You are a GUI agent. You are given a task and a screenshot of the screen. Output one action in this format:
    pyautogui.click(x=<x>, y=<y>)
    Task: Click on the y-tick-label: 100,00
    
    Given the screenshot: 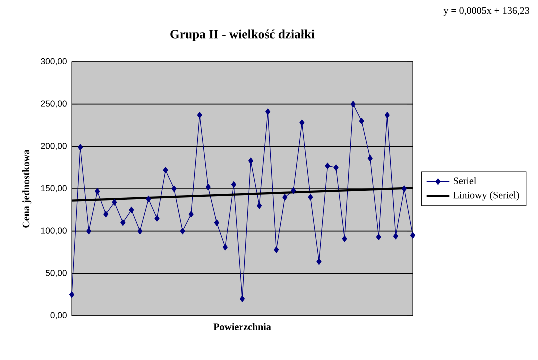 What is the action you would take?
    pyautogui.click(x=54, y=231)
    